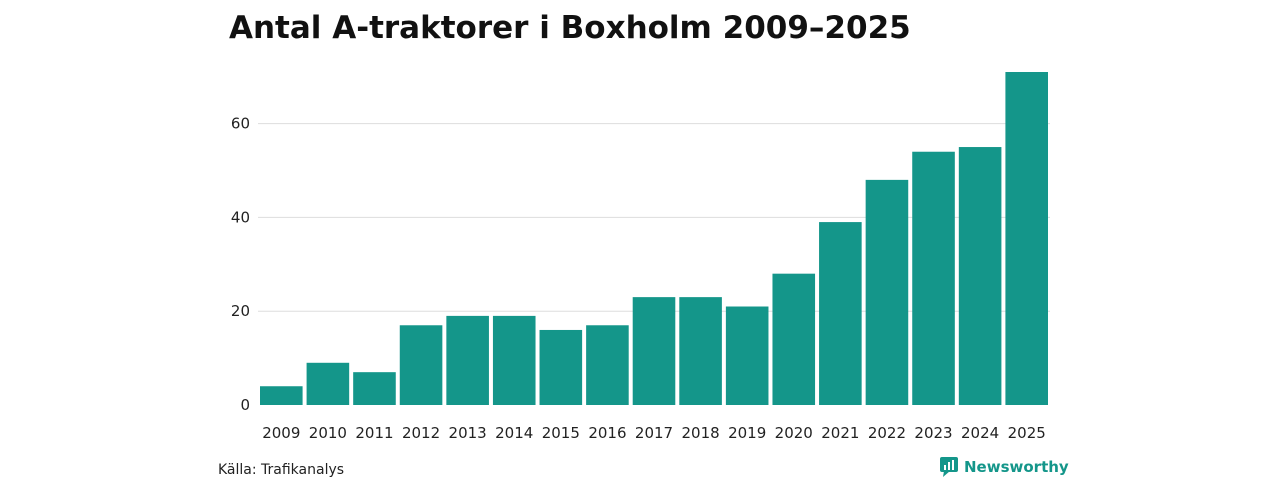 This screenshot has height=480, width=1280. What do you see at coordinates (421, 365) in the screenshot?
I see `bar-2012` at bounding box center [421, 365].